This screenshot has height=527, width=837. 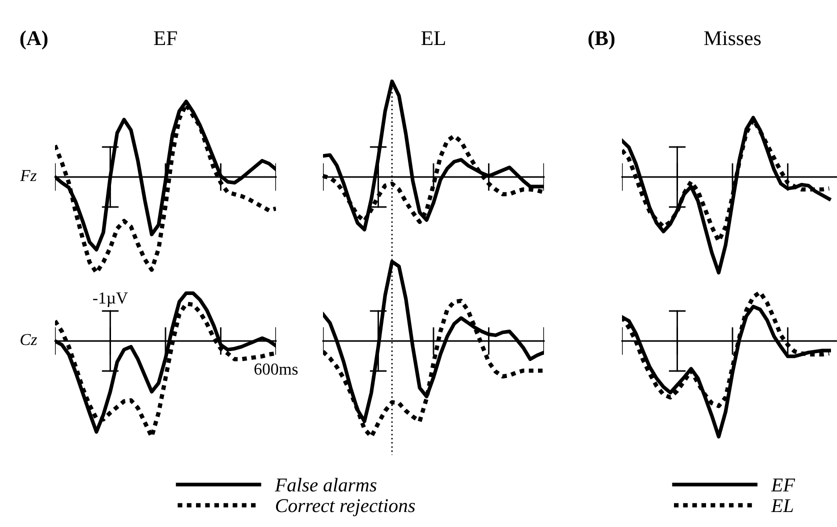 What do you see at coordinates (29, 340) in the screenshot?
I see `y-axis-title: Cz` at bounding box center [29, 340].